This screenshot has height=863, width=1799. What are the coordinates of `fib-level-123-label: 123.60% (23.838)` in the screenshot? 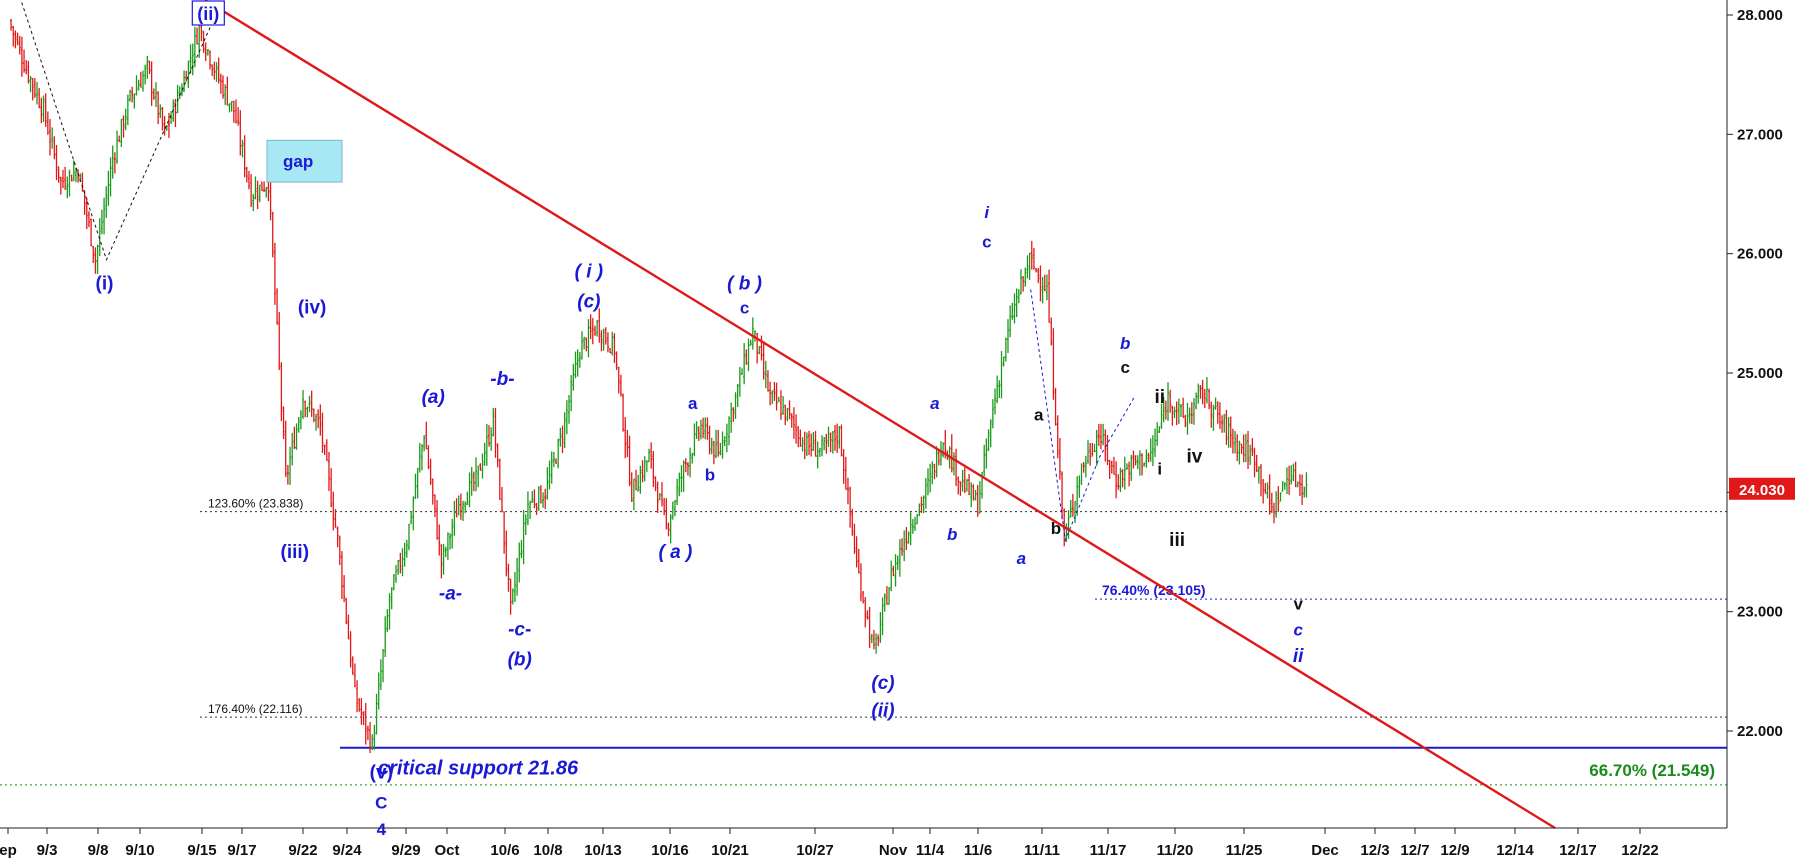 It's located at (255, 504).